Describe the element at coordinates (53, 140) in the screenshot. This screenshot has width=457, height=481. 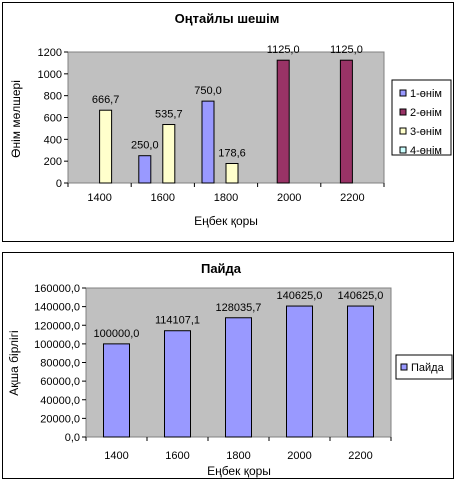
I see `y-tick-label: 400` at that location.